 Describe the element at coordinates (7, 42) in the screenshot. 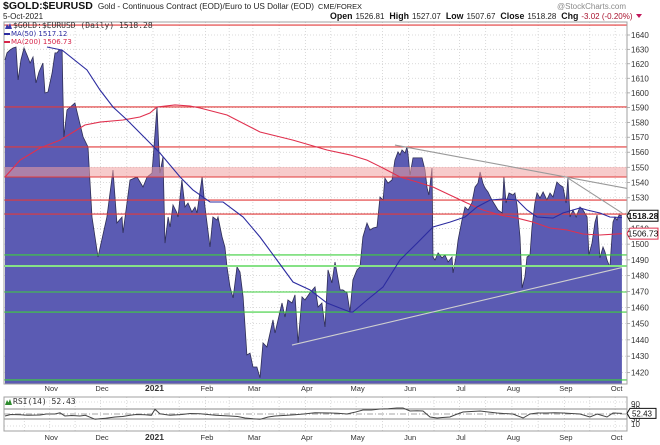

I see `ma200-swatch` at that location.